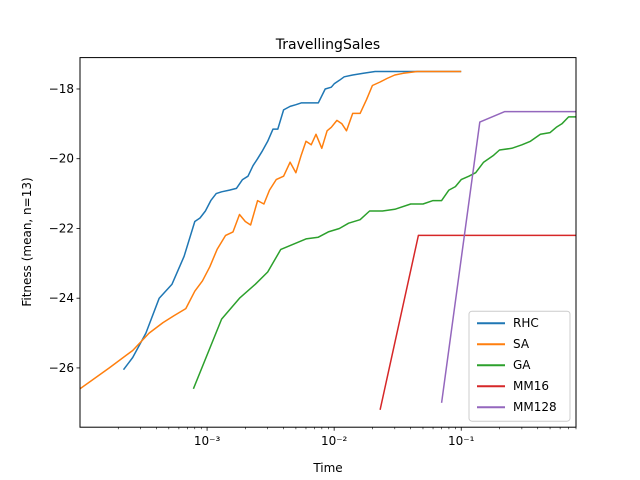 This screenshot has width=640, height=480. I want to click on y-axis: −26 −24 −22 −20 −18, so click(64, 228).